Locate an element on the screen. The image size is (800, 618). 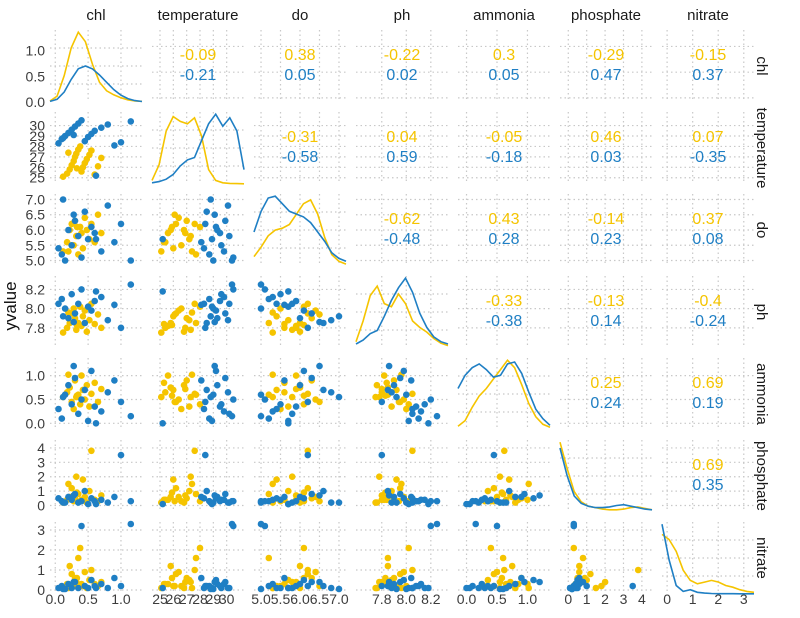
x-tick-label-temperature: 26 is located at coordinates (174, 599).